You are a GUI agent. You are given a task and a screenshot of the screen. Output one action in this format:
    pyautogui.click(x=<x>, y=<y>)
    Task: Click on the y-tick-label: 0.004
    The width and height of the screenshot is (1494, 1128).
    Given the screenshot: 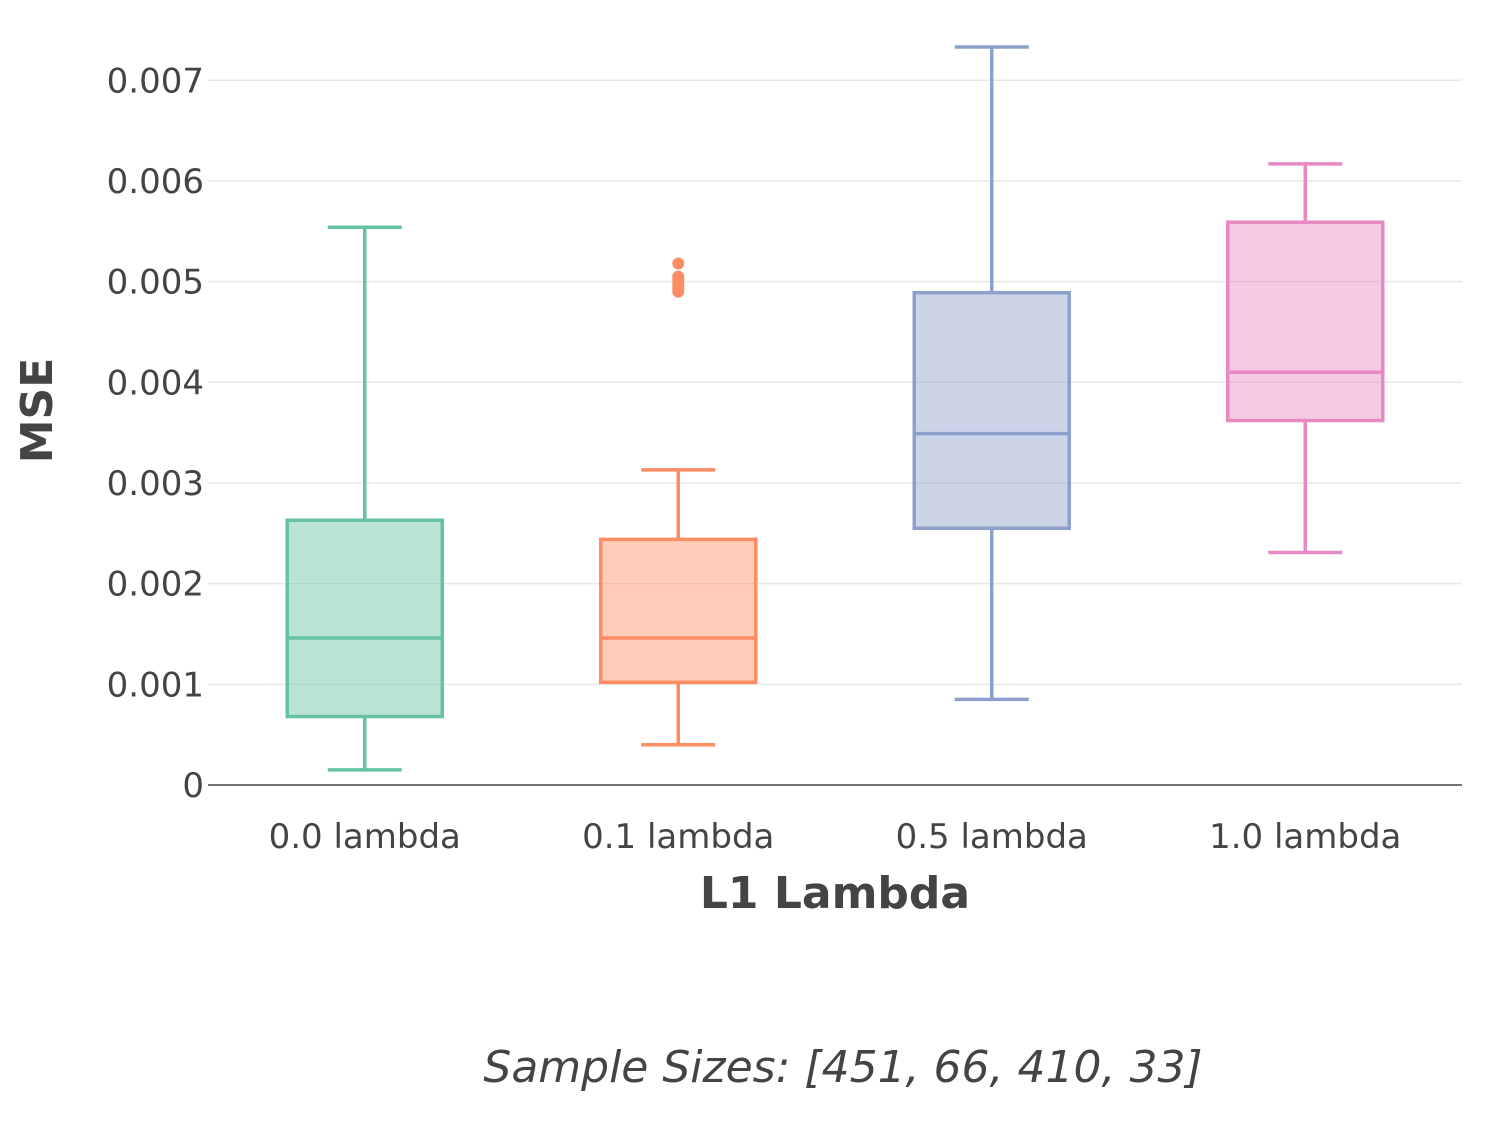 What is the action you would take?
    pyautogui.click(x=155, y=383)
    